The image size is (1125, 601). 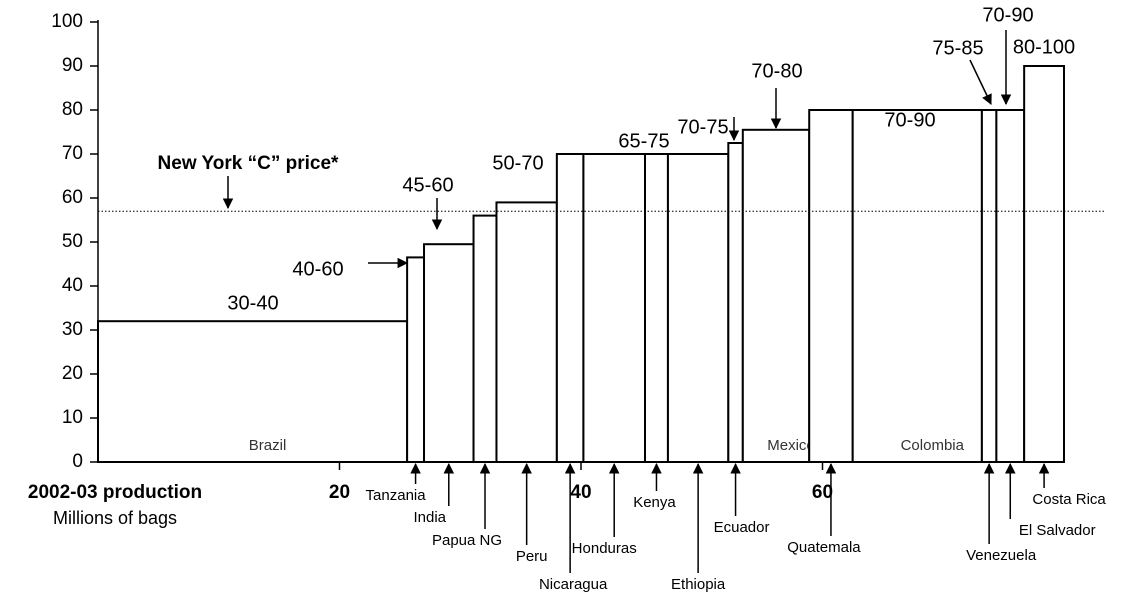 What do you see at coordinates (791, 445) in the screenshot?
I see `category-label: Mexico` at bounding box center [791, 445].